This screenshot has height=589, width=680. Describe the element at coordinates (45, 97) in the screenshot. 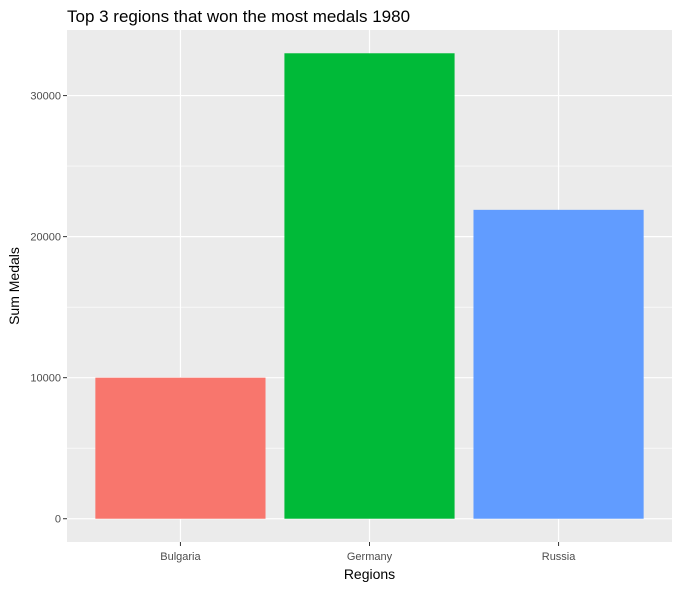

I see `y-tick-label: 30000` at that location.